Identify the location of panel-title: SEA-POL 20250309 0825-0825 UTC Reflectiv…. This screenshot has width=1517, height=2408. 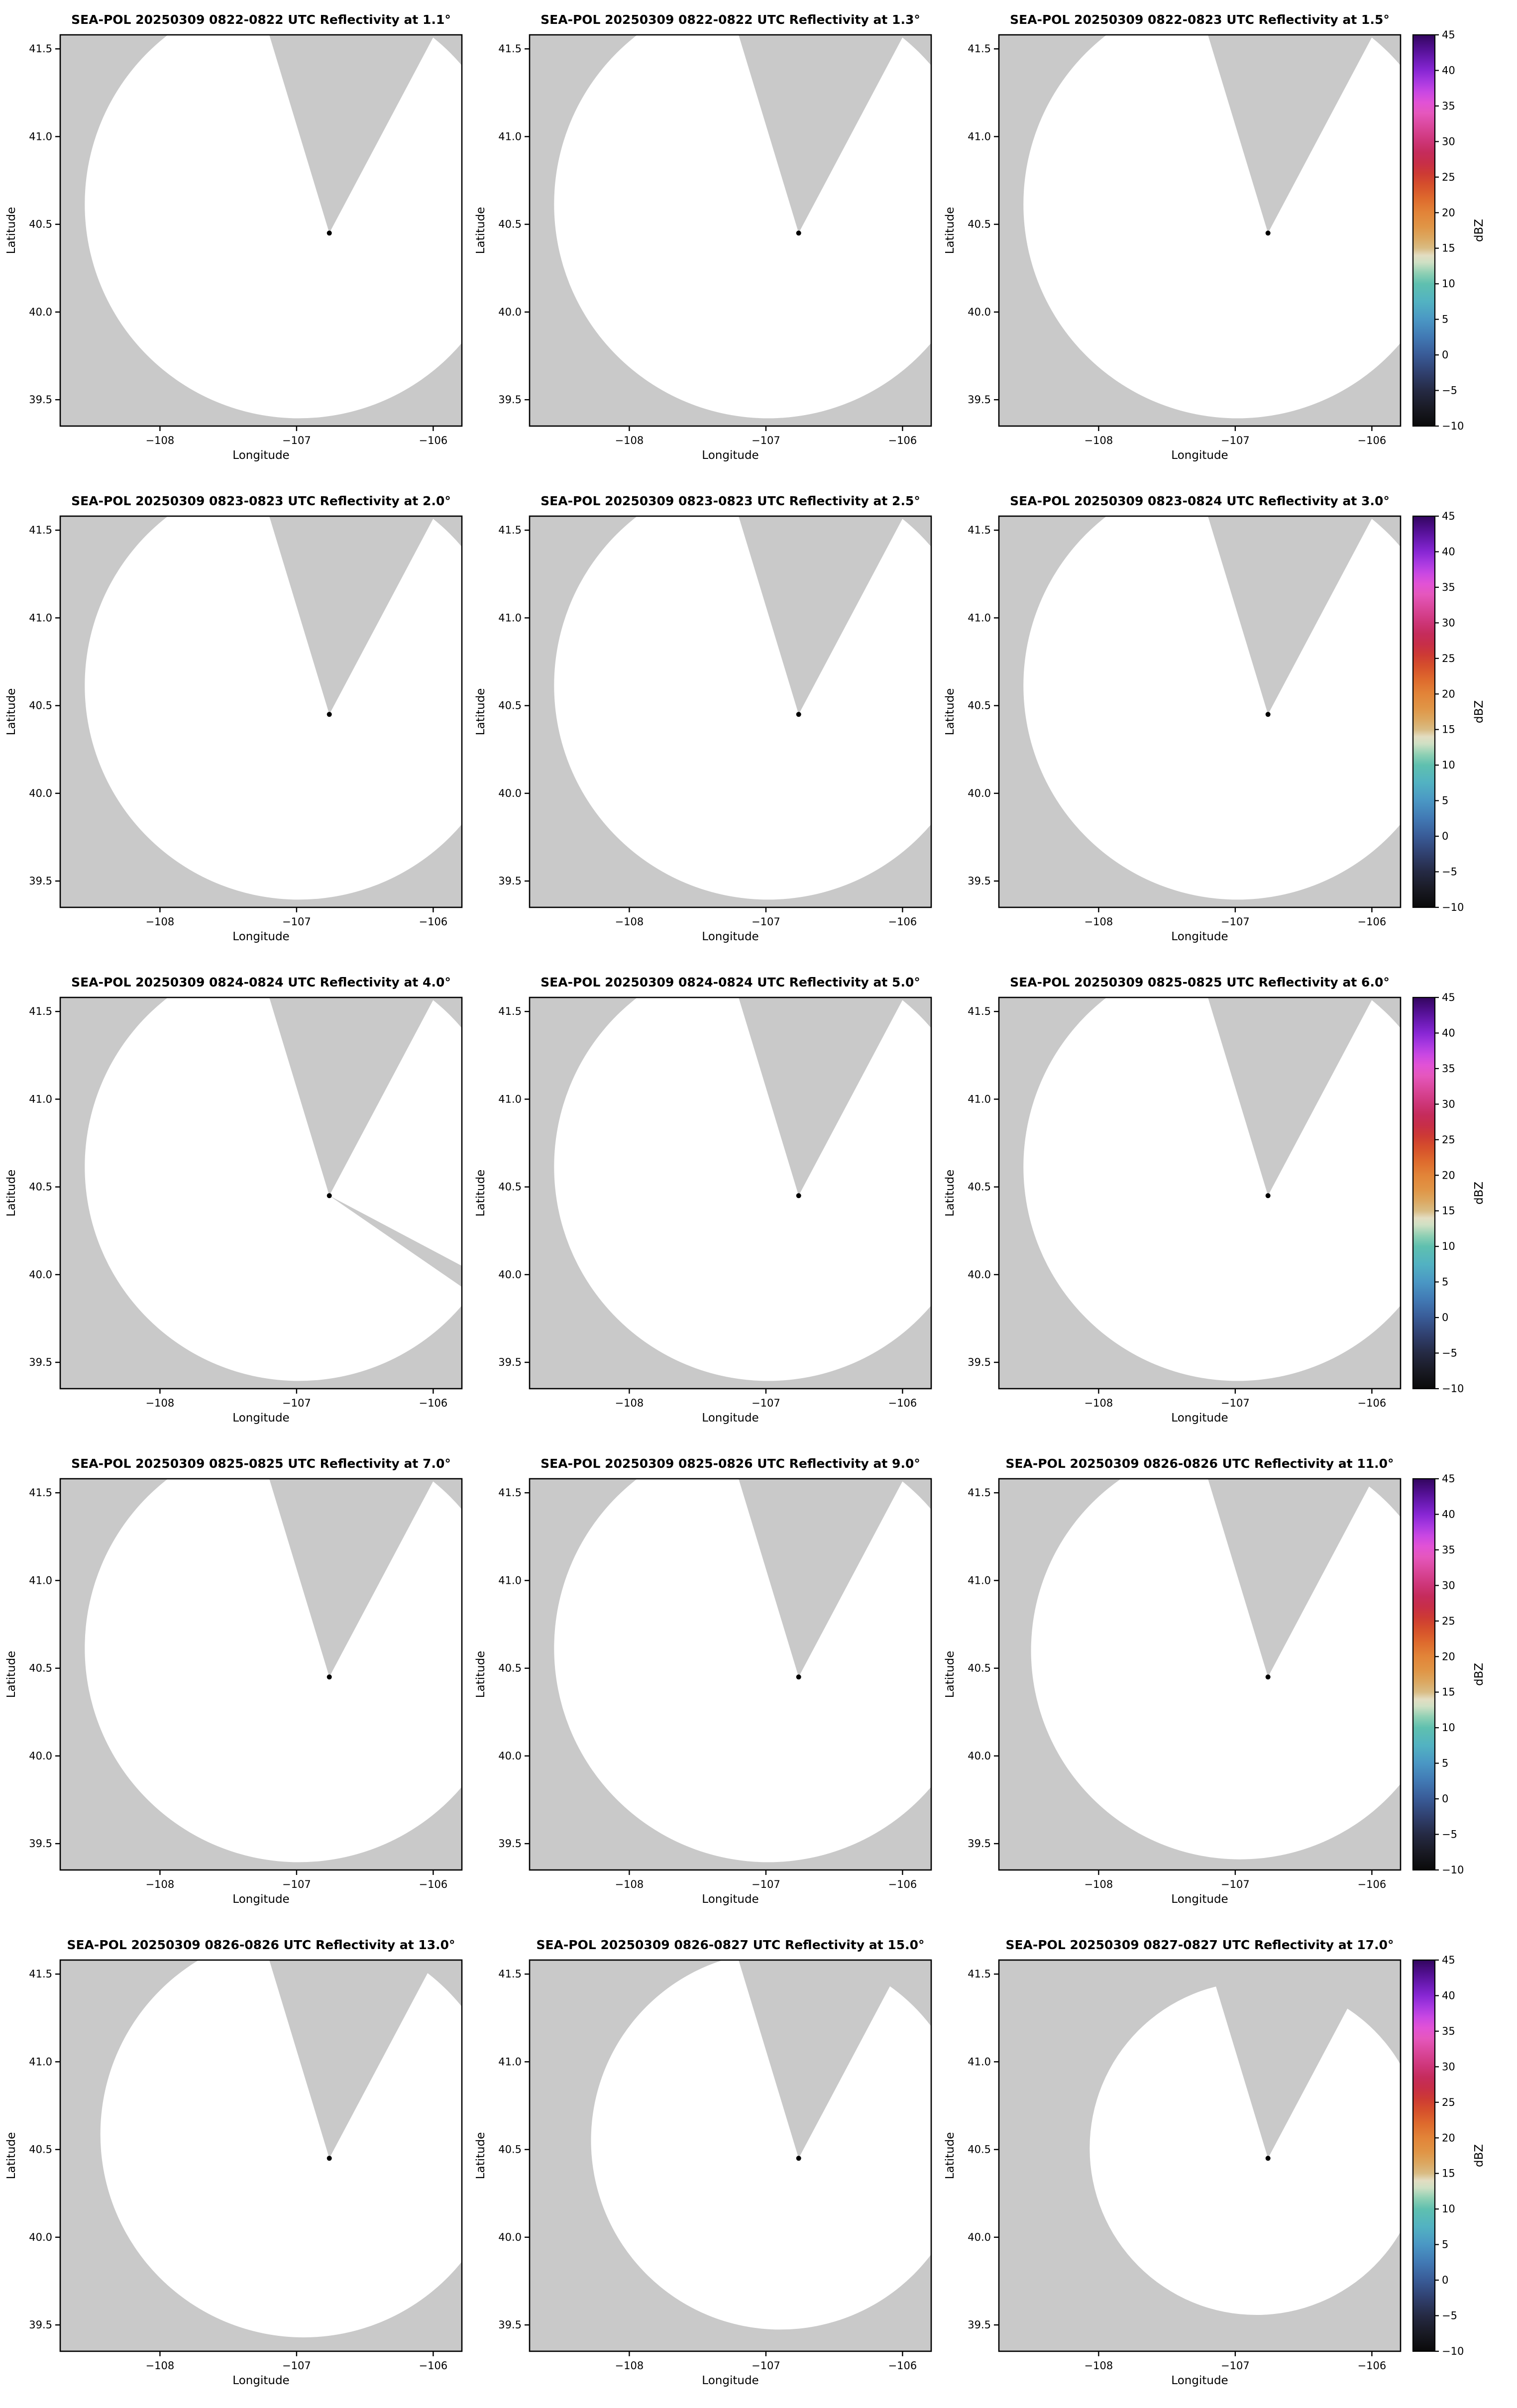
(1200, 982).